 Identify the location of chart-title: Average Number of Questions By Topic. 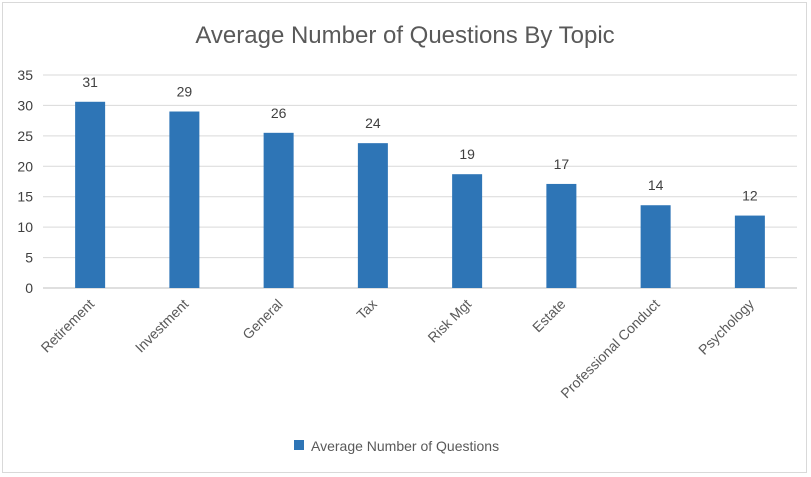
(404, 35).